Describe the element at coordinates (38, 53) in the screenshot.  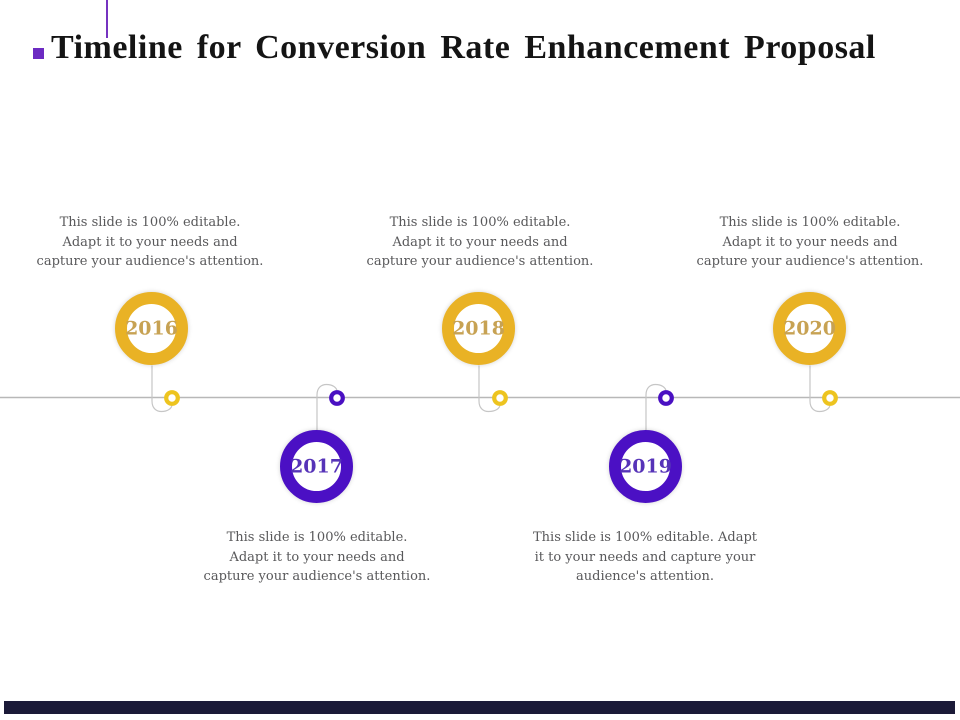
I see `title-bullet-icon` at that location.